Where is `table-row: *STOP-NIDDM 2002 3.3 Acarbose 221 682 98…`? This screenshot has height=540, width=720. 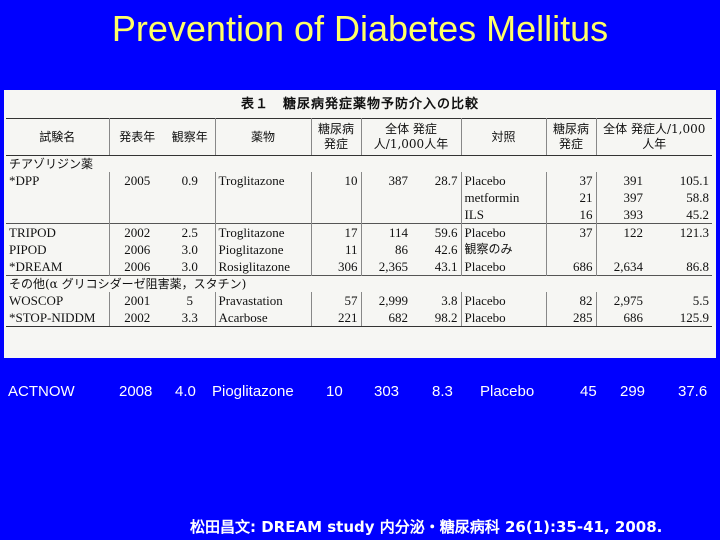 table-row: *STOP-NIDDM 2002 3.3 Acarbose 221 682 98… is located at coordinates (359, 318).